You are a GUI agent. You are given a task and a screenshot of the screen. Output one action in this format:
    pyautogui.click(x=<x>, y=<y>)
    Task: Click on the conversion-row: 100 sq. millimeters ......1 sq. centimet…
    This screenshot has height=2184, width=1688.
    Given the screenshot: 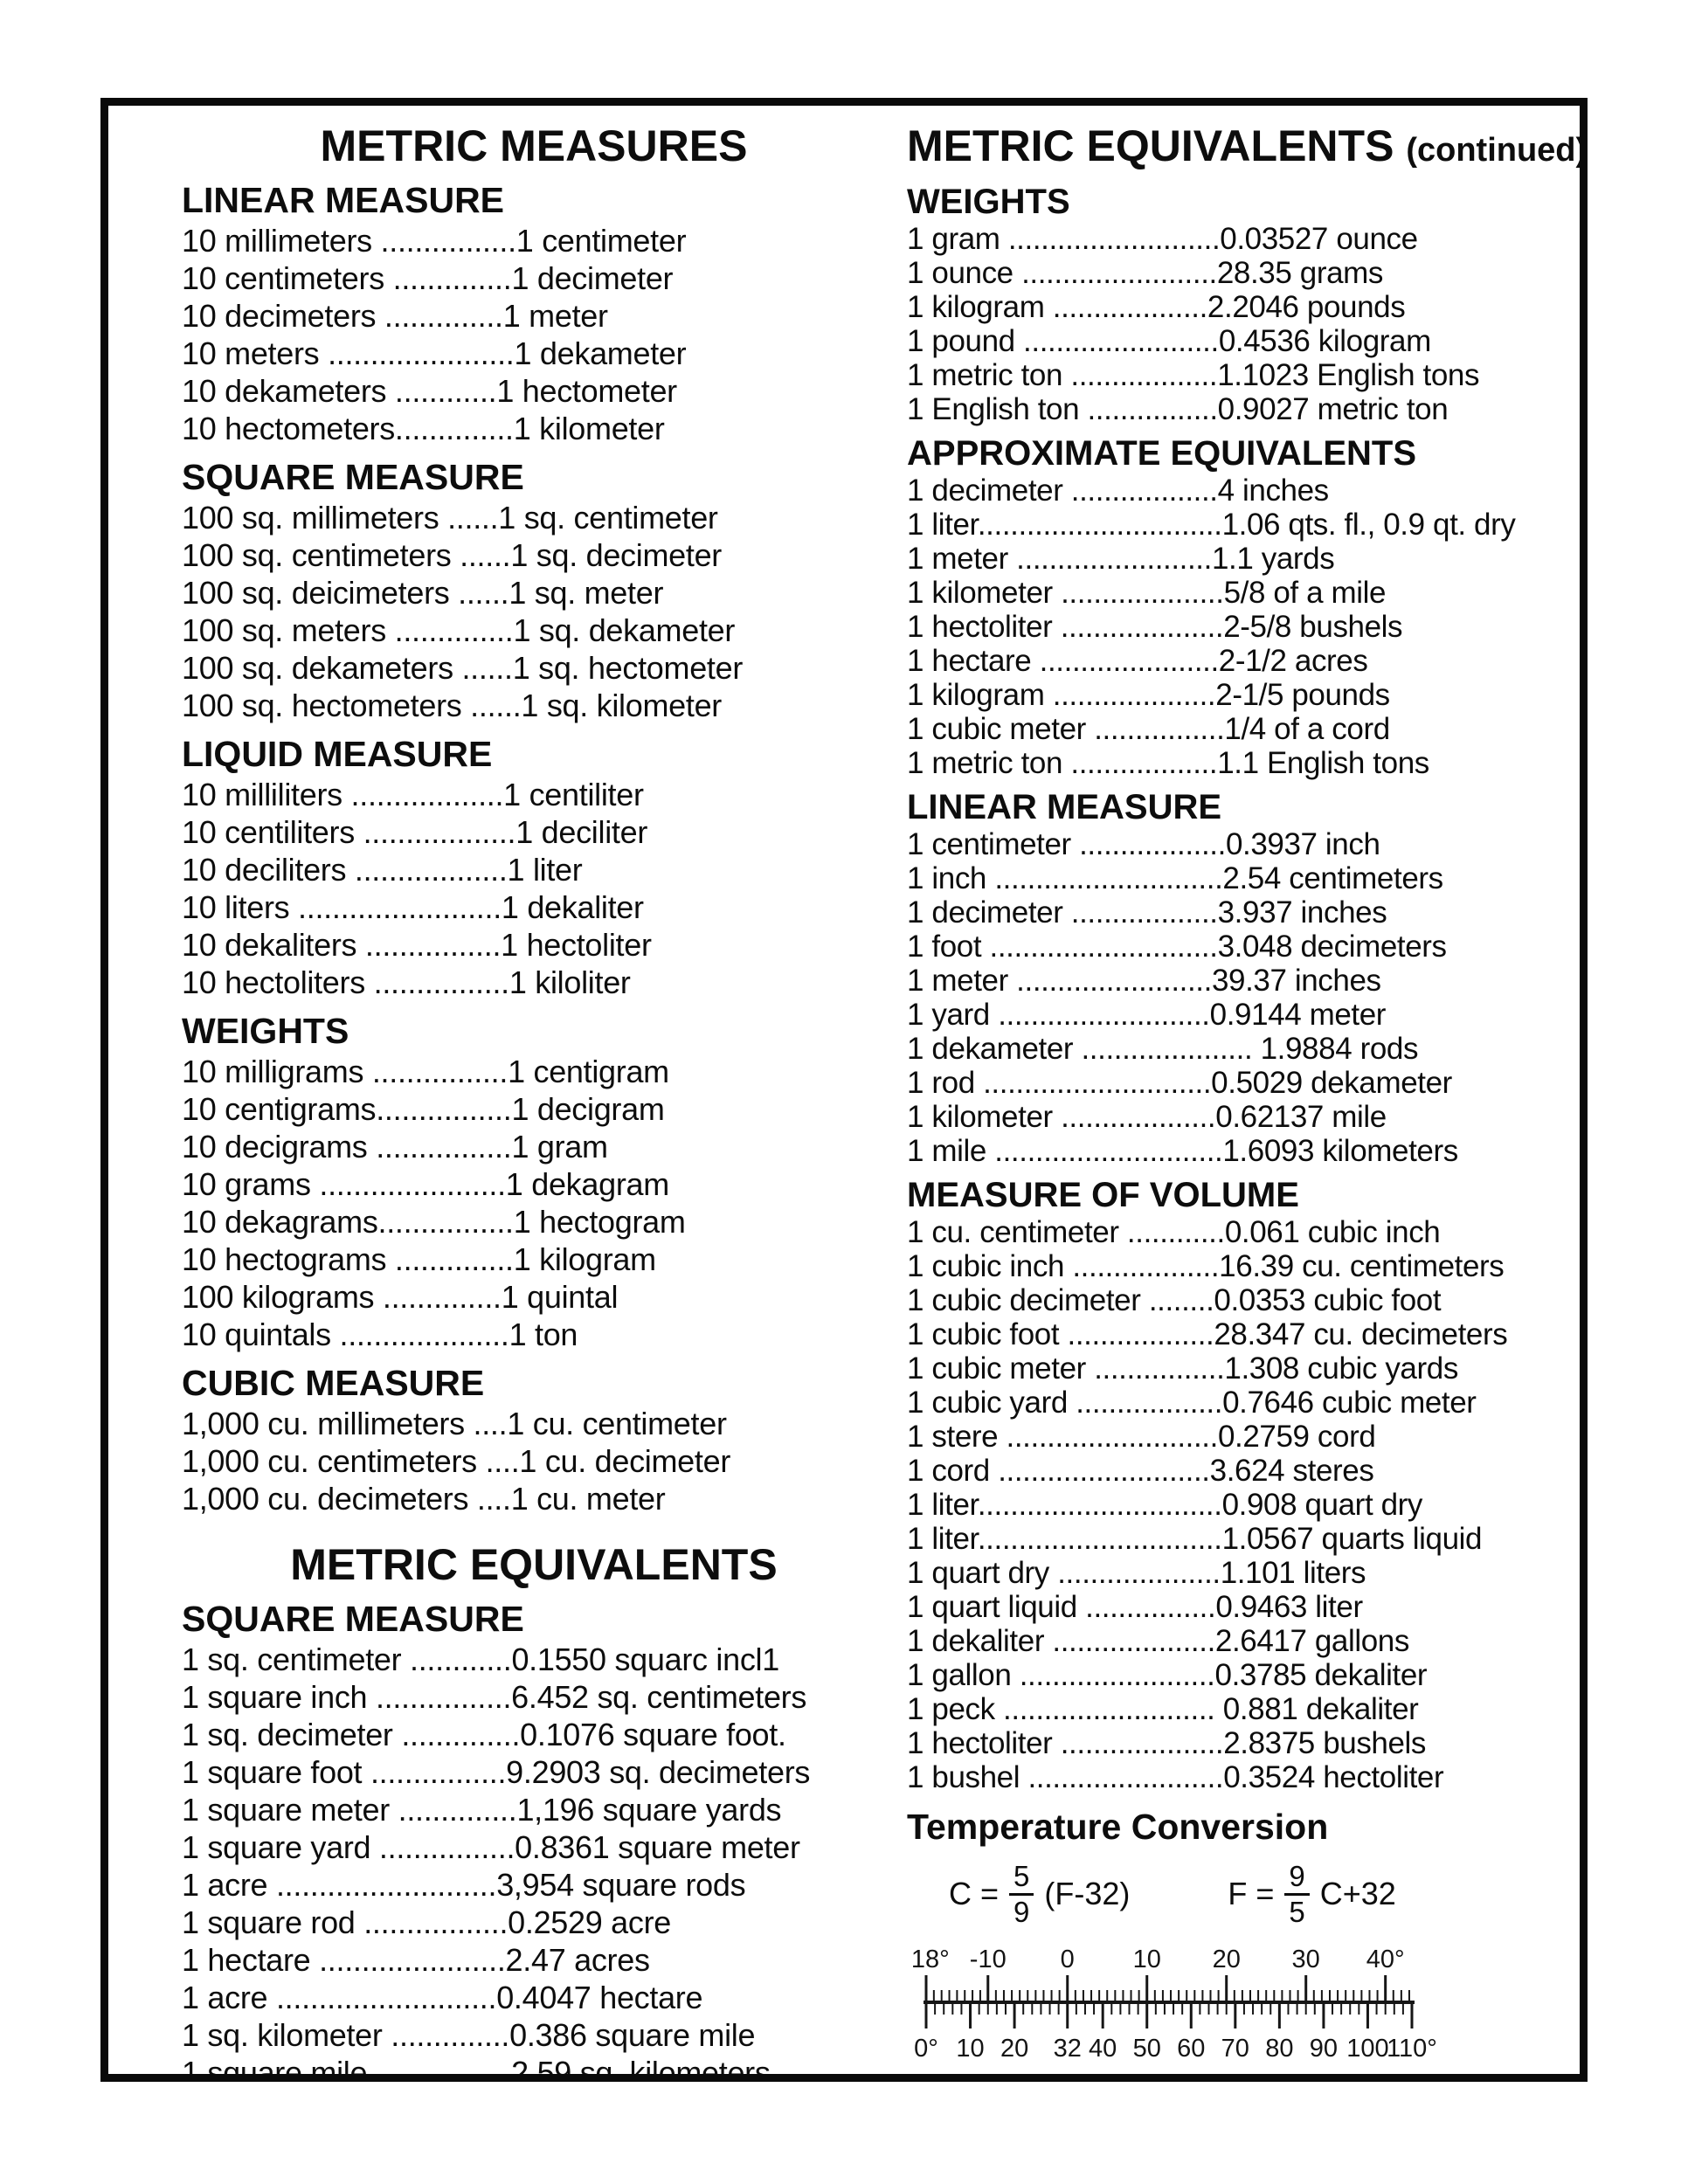 What is the action you would take?
    pyautogui.click(x=450, y=518)
    